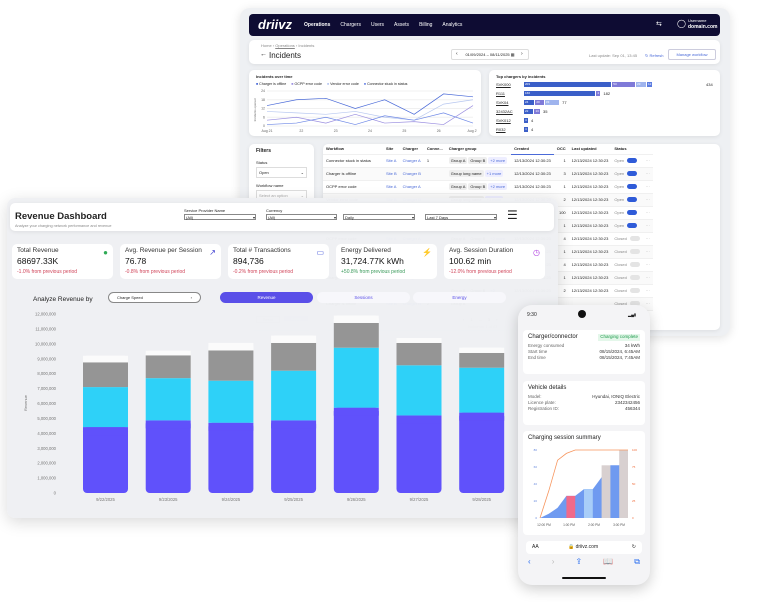 This screenshot has height=602, width=758. What do you see at coordinates (627, 402) in the screenshot?
I see `detail-value: 2342342456` at bounding box center [627, 402].